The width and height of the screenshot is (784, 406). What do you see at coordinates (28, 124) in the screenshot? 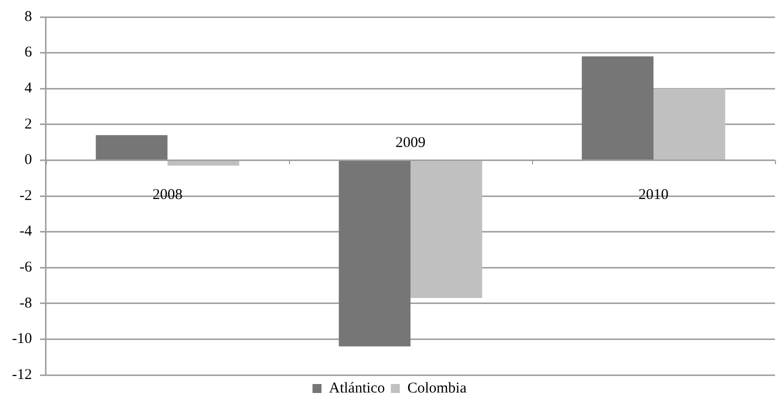
I see `y-tick-label: 2` at bounding box center [28, 124].